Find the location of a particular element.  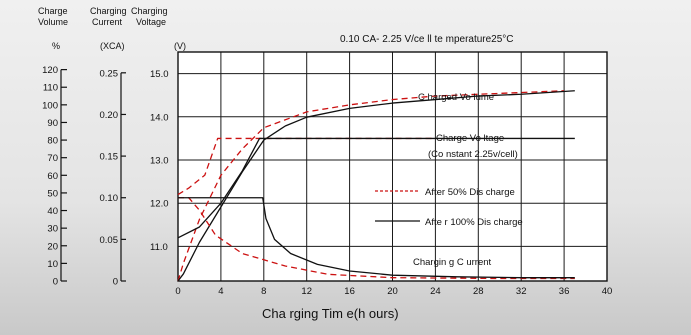

charged-volume-annotation: C harged Vo lume is located at coordinates (456, 97).